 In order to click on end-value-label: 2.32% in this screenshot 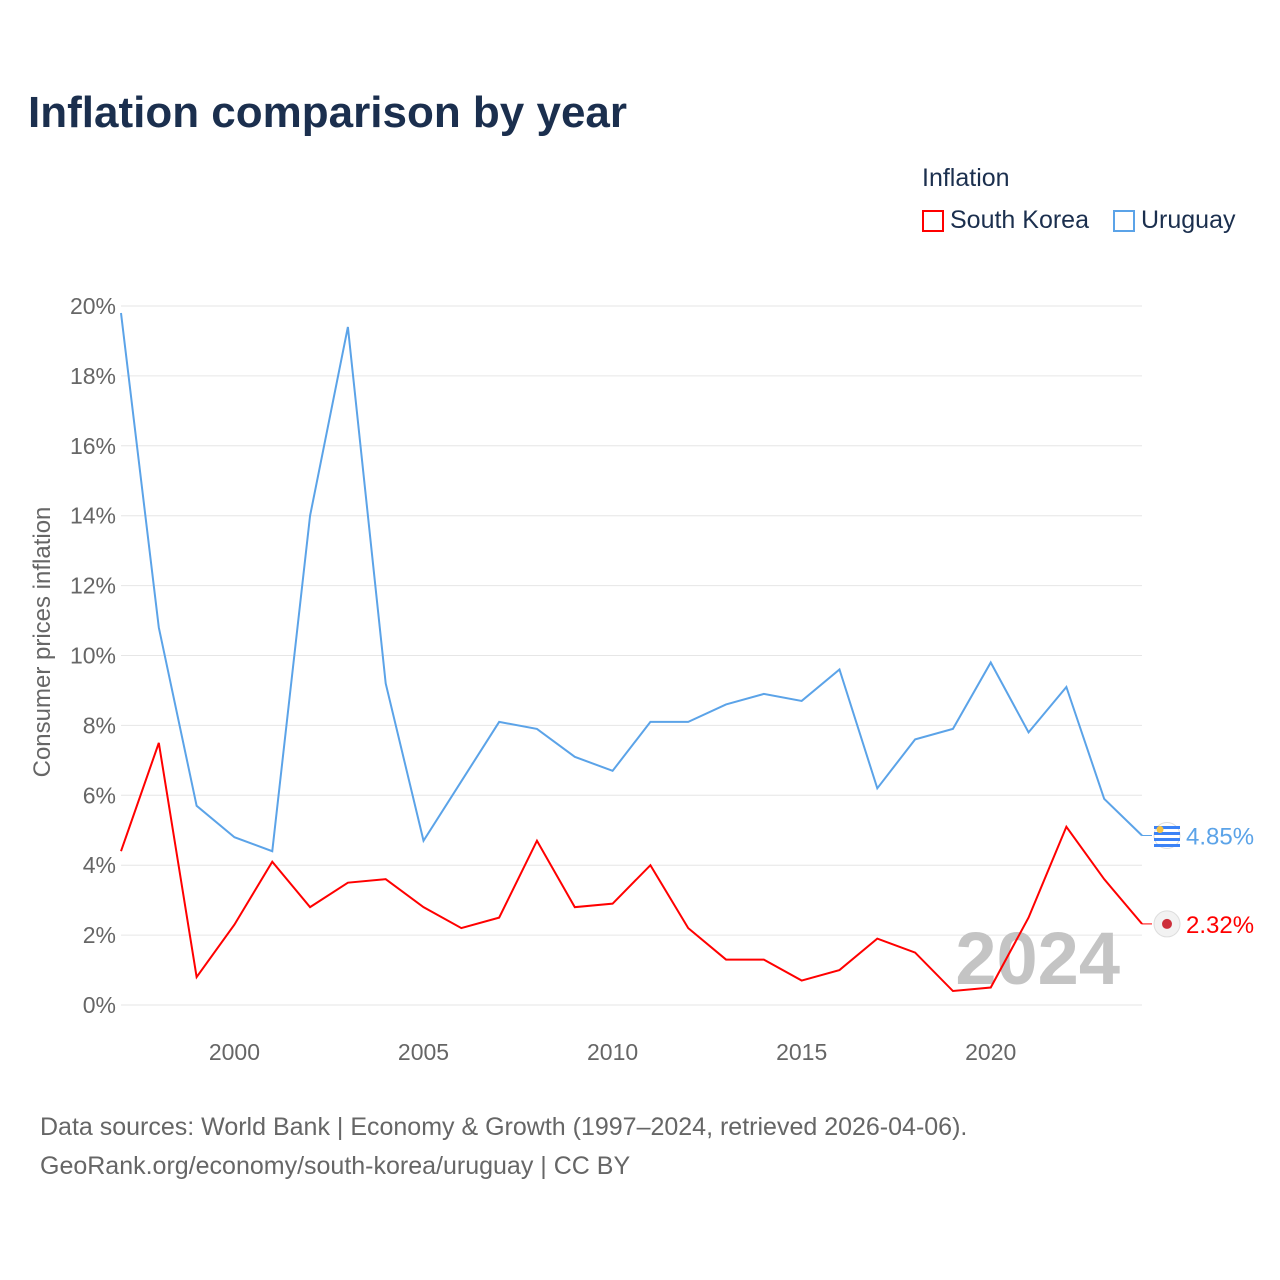, I will do `click(1220, 925)`.